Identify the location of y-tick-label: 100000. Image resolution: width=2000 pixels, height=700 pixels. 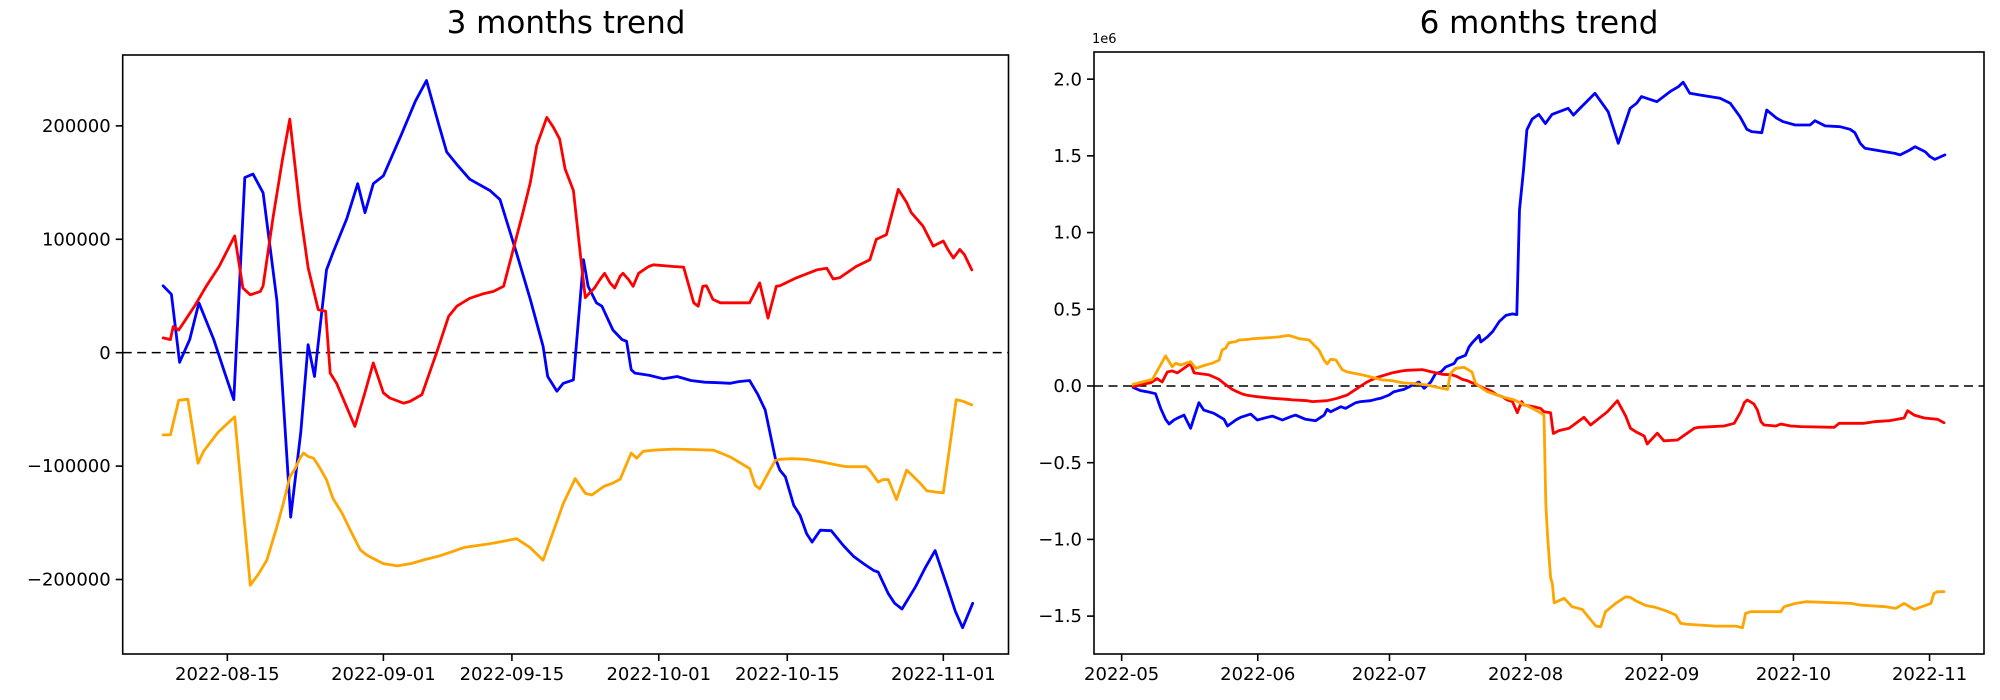
(76, 239).